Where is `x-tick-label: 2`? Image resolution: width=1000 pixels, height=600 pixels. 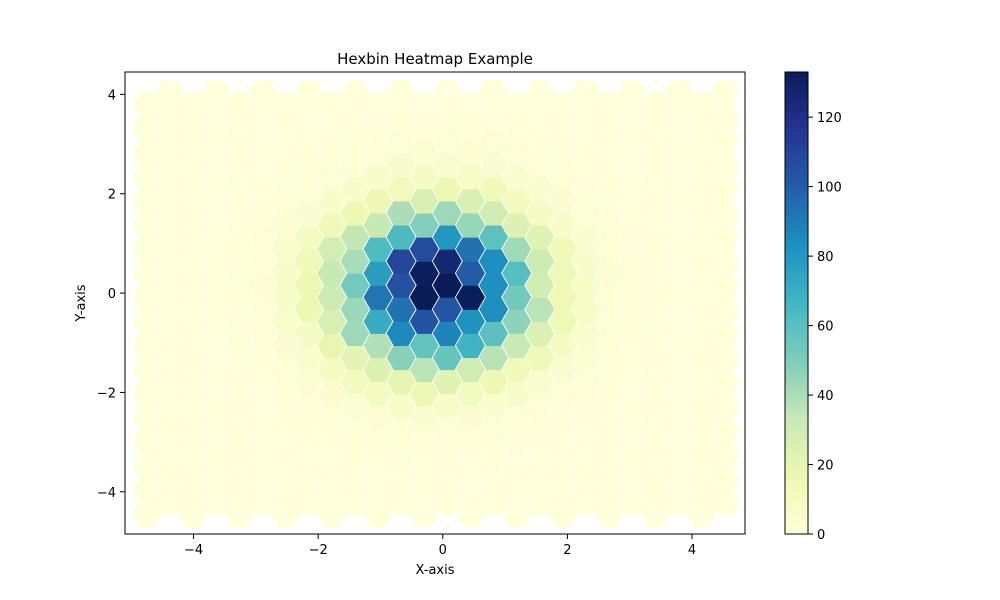
x-tick-label: 2 is located at coordinates (567, 550).